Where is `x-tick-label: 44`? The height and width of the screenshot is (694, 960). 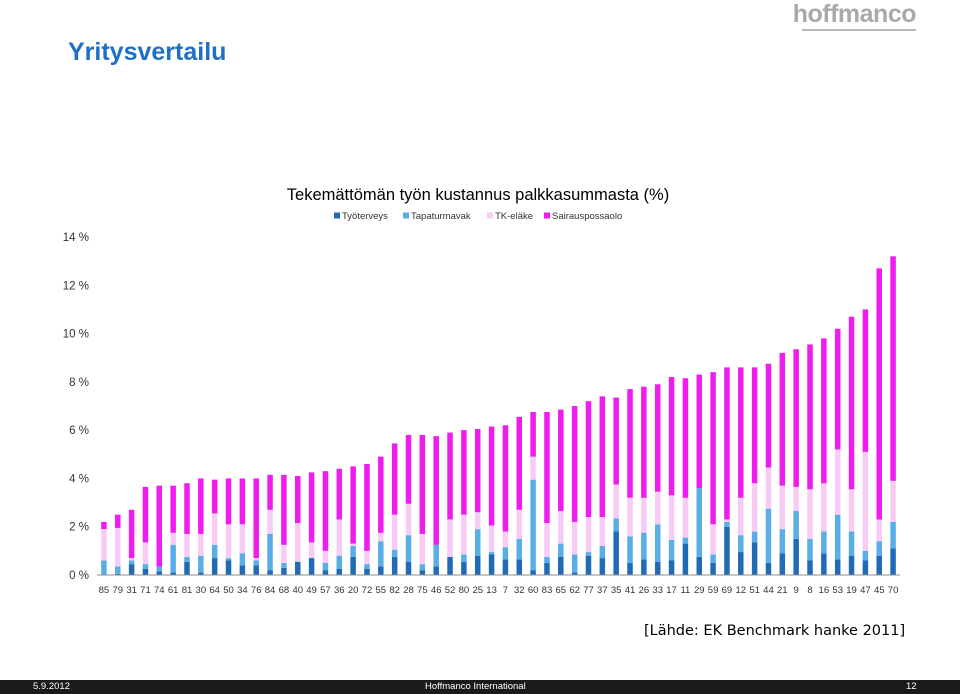 x-tick-label: 44 is located at coordinates (768, 590).